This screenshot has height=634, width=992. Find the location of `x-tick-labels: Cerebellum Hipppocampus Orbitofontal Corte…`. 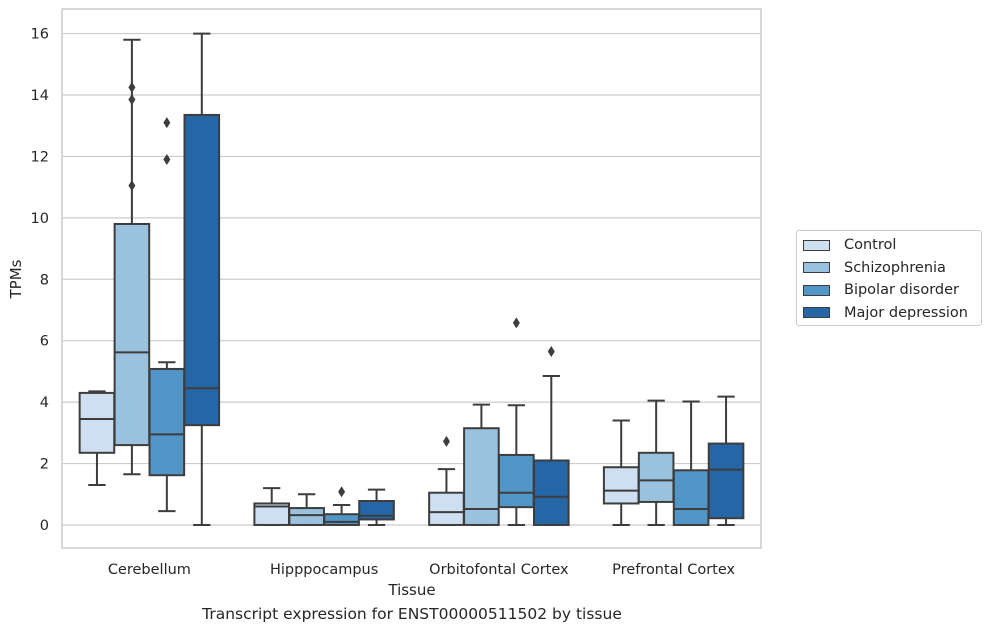

x-tick-labels: Cerebellum Hipppocampus Orbitofontal Corte… is located at coordinates (422, 570).